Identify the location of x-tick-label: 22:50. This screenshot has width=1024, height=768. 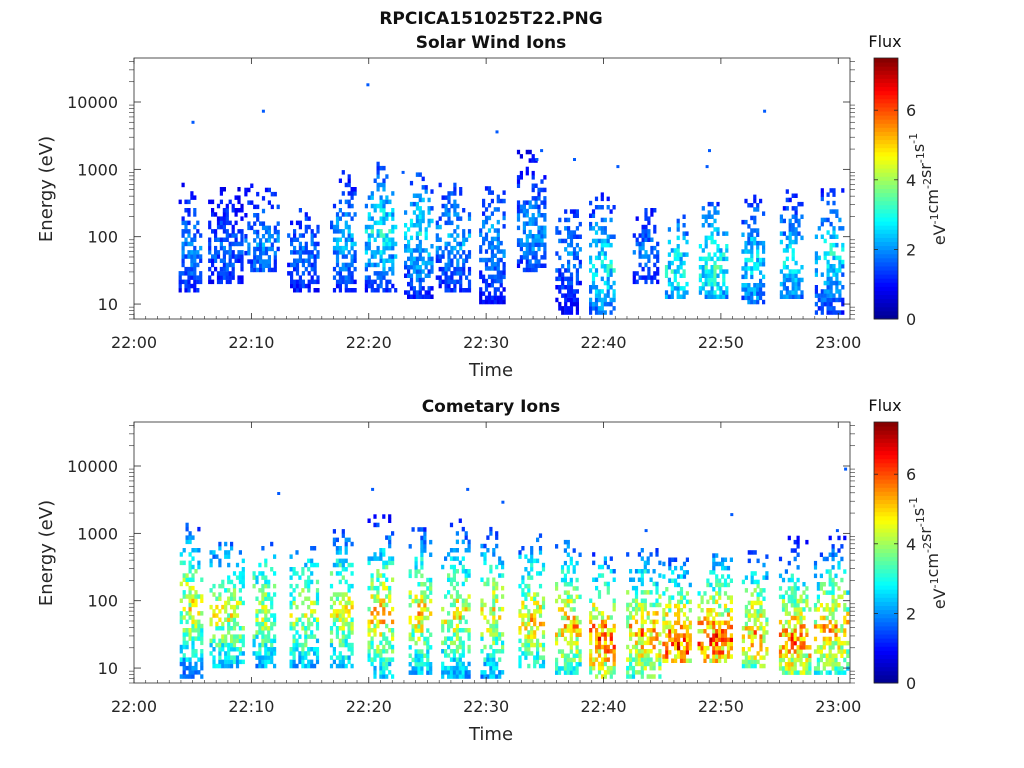
(721, 342).